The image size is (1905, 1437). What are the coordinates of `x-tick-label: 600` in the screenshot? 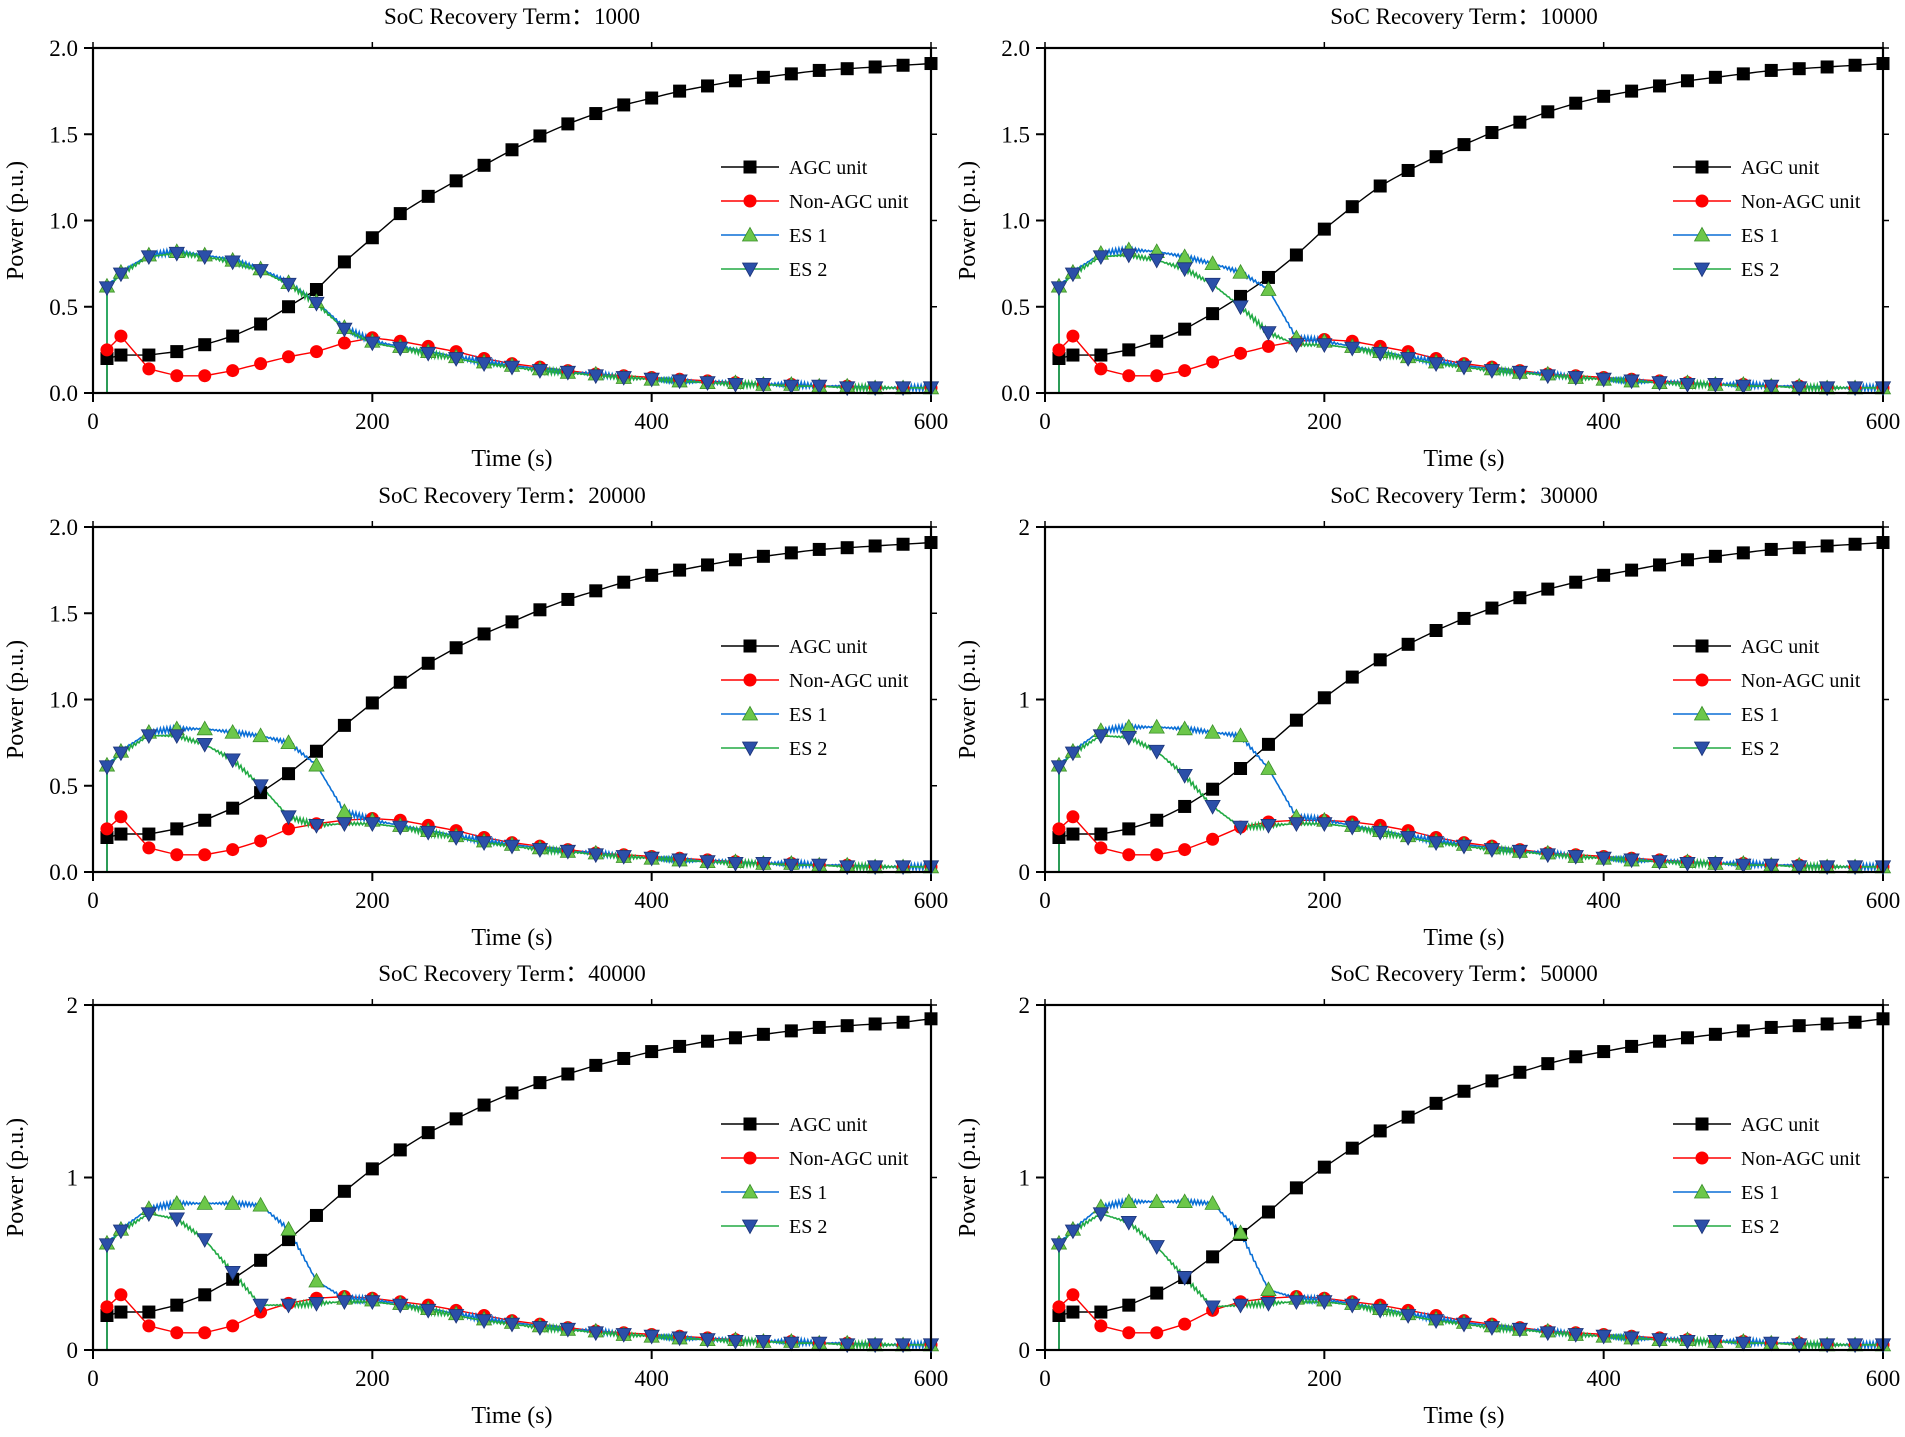 It's located at (931, 900).